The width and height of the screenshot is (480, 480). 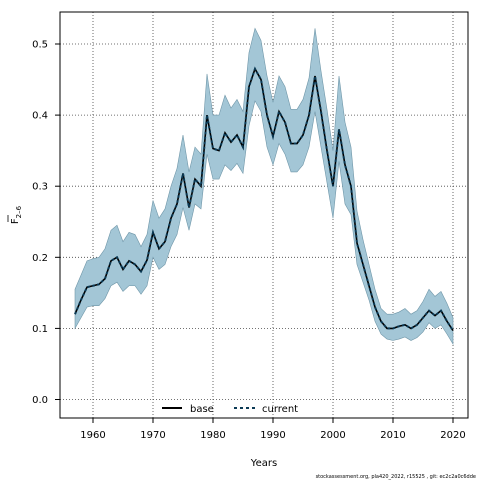 I want to click on x-tick-label: 1990, so click(x=272, y=435).